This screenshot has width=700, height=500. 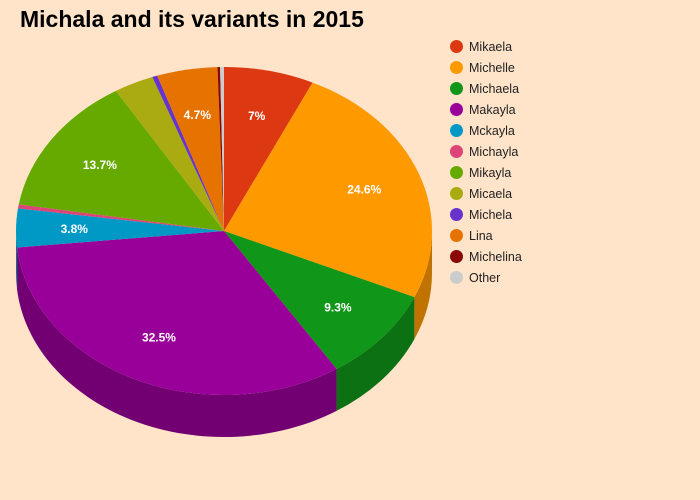 I want to click on pie-slice-mikayla, so click(x=121, y=160).